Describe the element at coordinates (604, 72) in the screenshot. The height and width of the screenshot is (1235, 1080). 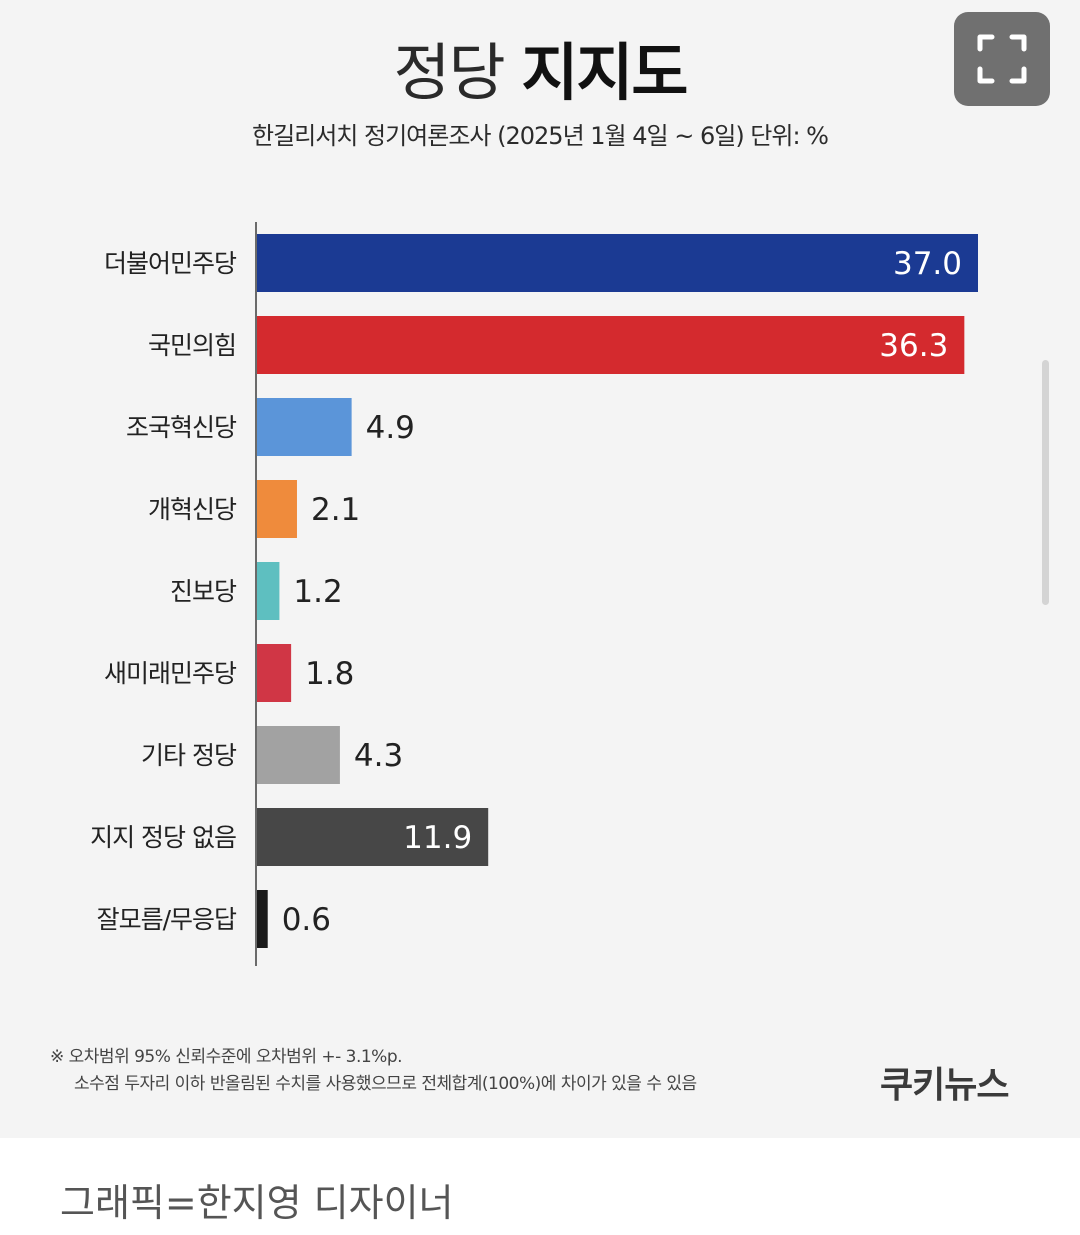
I see `title-bold: 지지도` at that location.